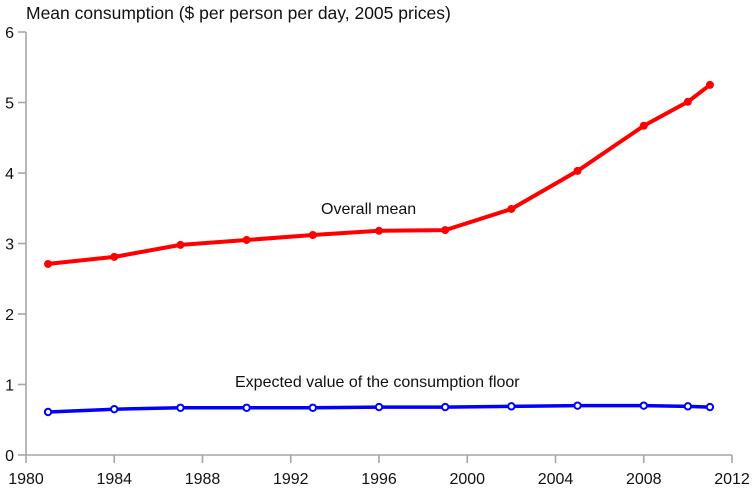 The height and width of the screenshot is (489, 754). Describe the element at coordinates (9, 456) in the screenshot. I see `y-tick-label: 0` at that location.